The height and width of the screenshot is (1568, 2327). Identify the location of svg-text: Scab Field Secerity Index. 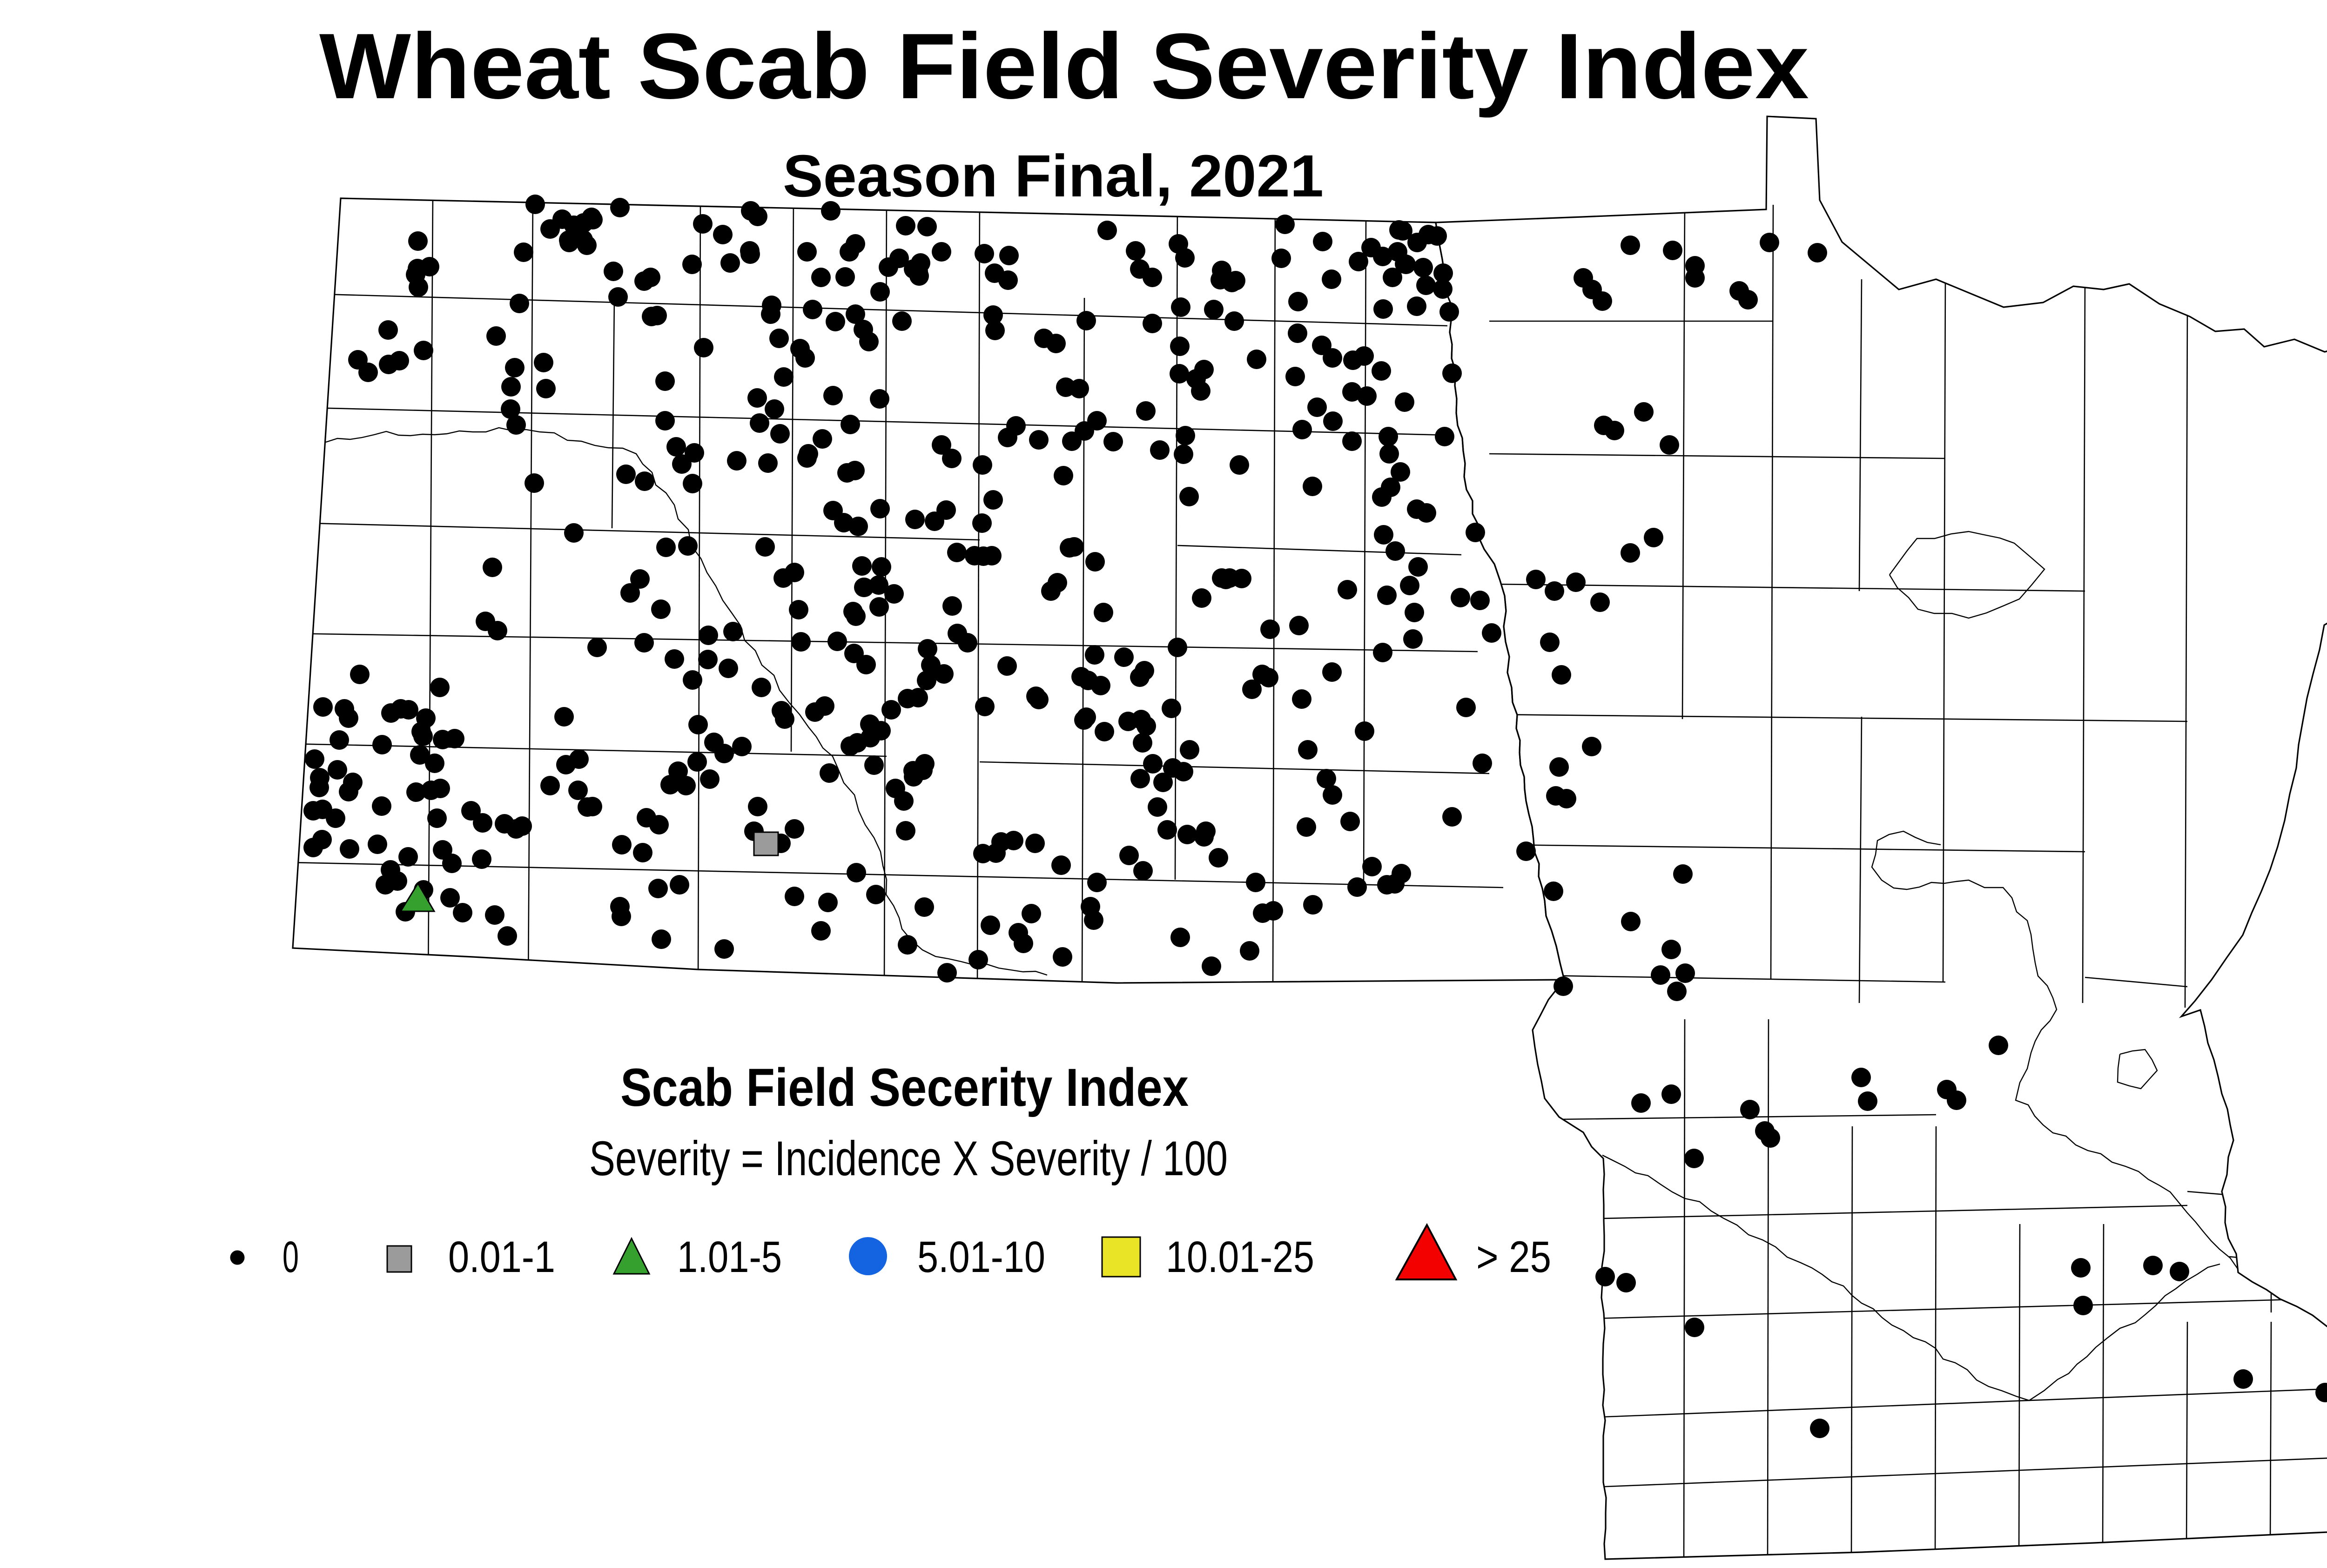
(904, 1087).